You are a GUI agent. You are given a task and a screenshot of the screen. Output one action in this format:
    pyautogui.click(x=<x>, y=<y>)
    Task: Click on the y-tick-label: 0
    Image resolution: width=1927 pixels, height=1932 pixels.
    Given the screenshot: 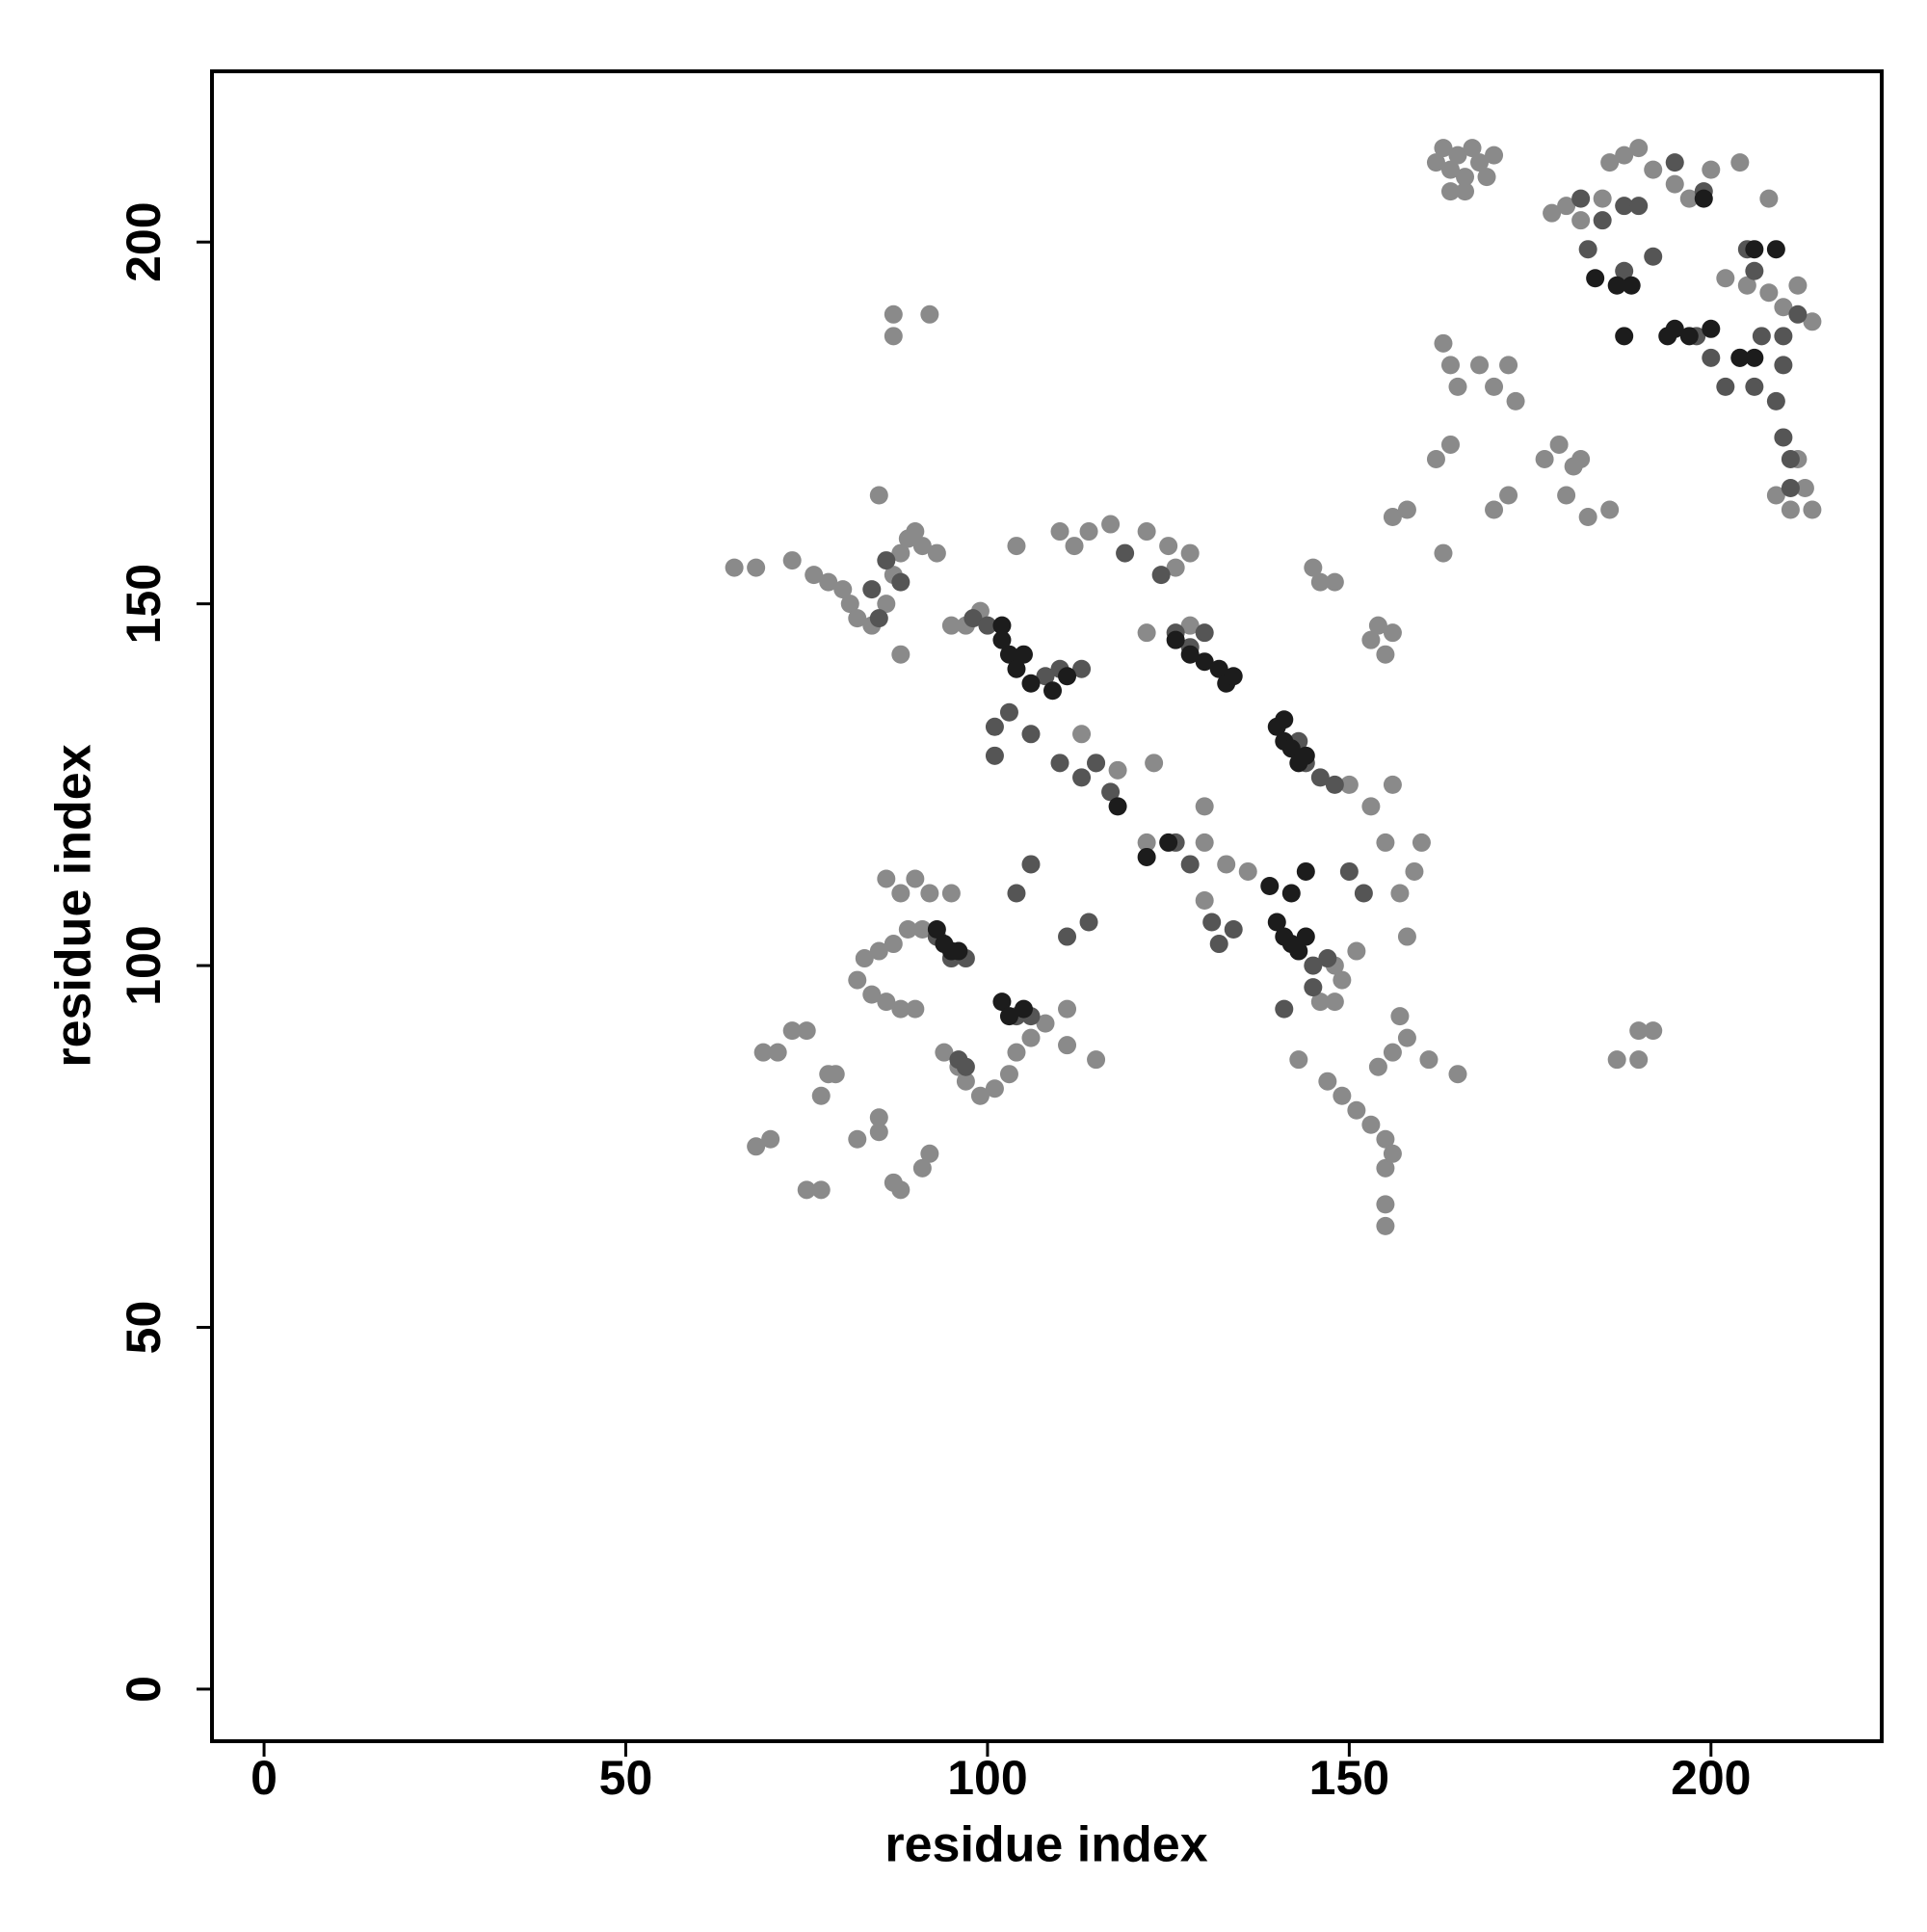 What is the action you would take?
    pyautogui.click(x=144, y=1689)
    